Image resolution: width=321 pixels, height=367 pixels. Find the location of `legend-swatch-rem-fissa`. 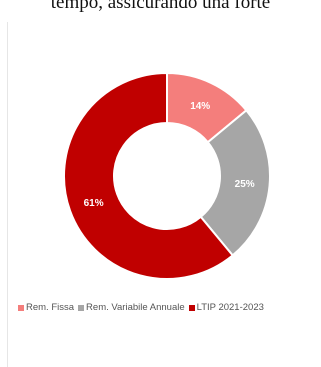

legend-swatch-rem-fissa is located at coordinates (21, 307).